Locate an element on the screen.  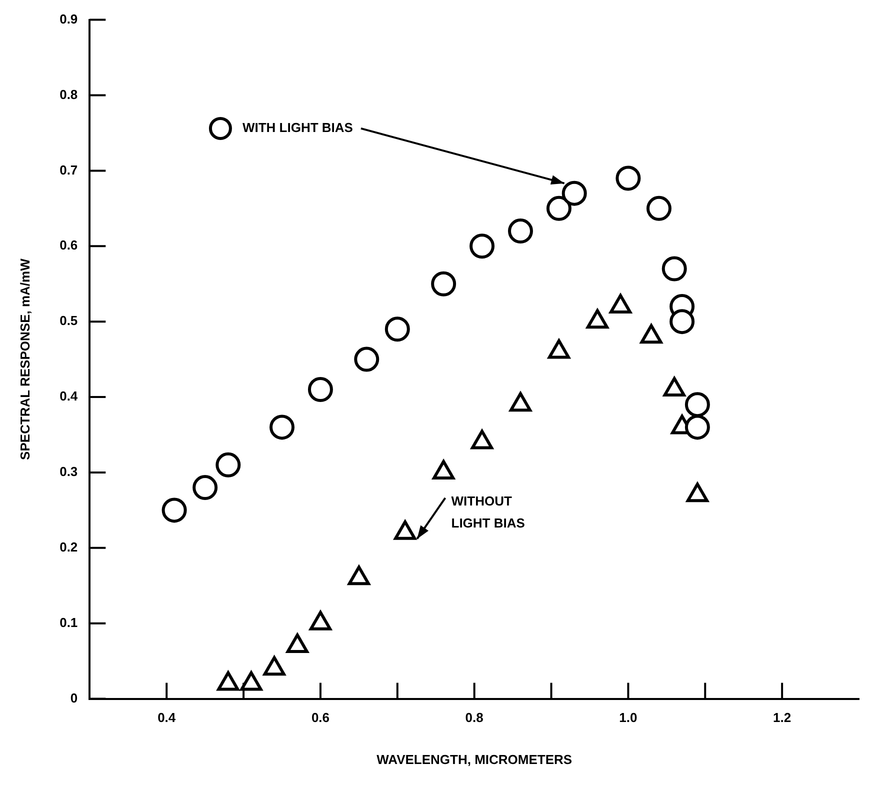
x-tick-label: 0.8 is located at coordinates (474, 718).